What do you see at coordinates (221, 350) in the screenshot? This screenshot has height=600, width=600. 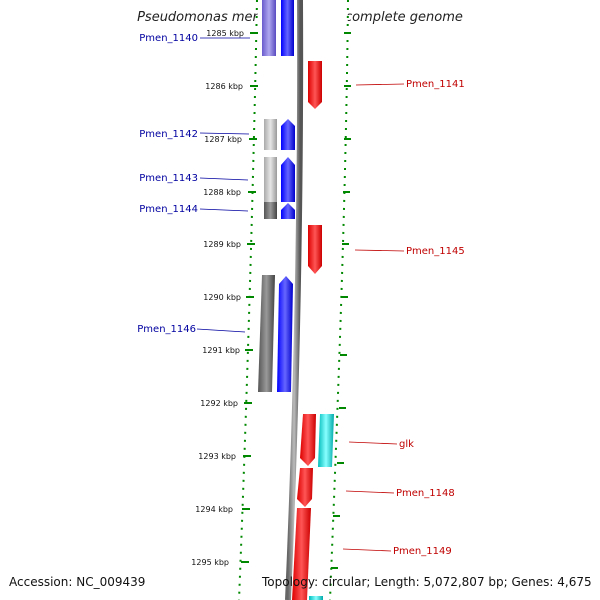 I see `kbp-label: 1291 kbp` at bounding box center [221, 350].